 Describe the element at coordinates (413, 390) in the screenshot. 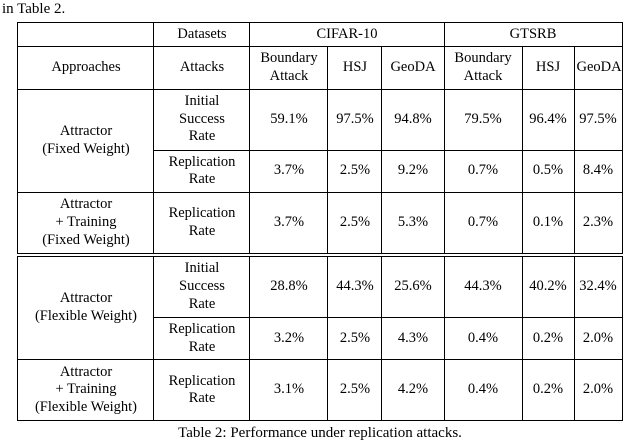

I see `value-cell: 4.2%` at that location.